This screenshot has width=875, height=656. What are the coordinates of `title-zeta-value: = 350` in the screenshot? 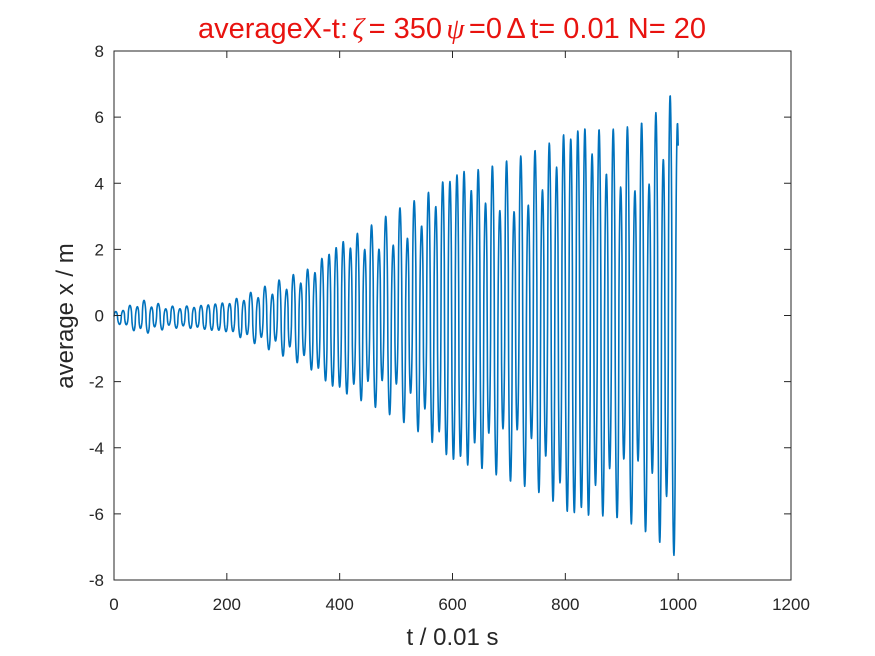 It's located at (405, 29).